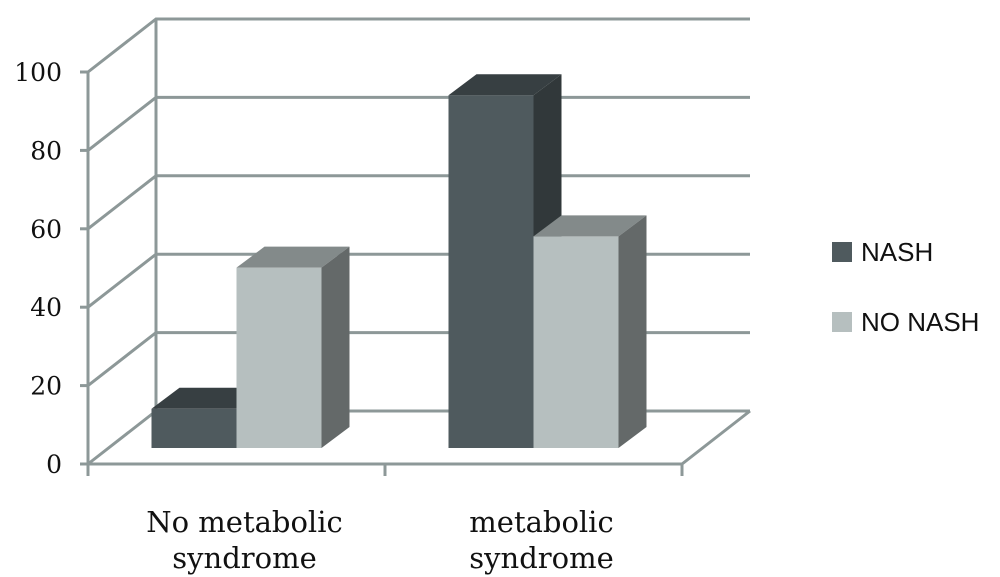 Image resolution: width=1000 pixels, height=577 pixels. I want to click on legend: NASH NO NASH, so click(905, 287).